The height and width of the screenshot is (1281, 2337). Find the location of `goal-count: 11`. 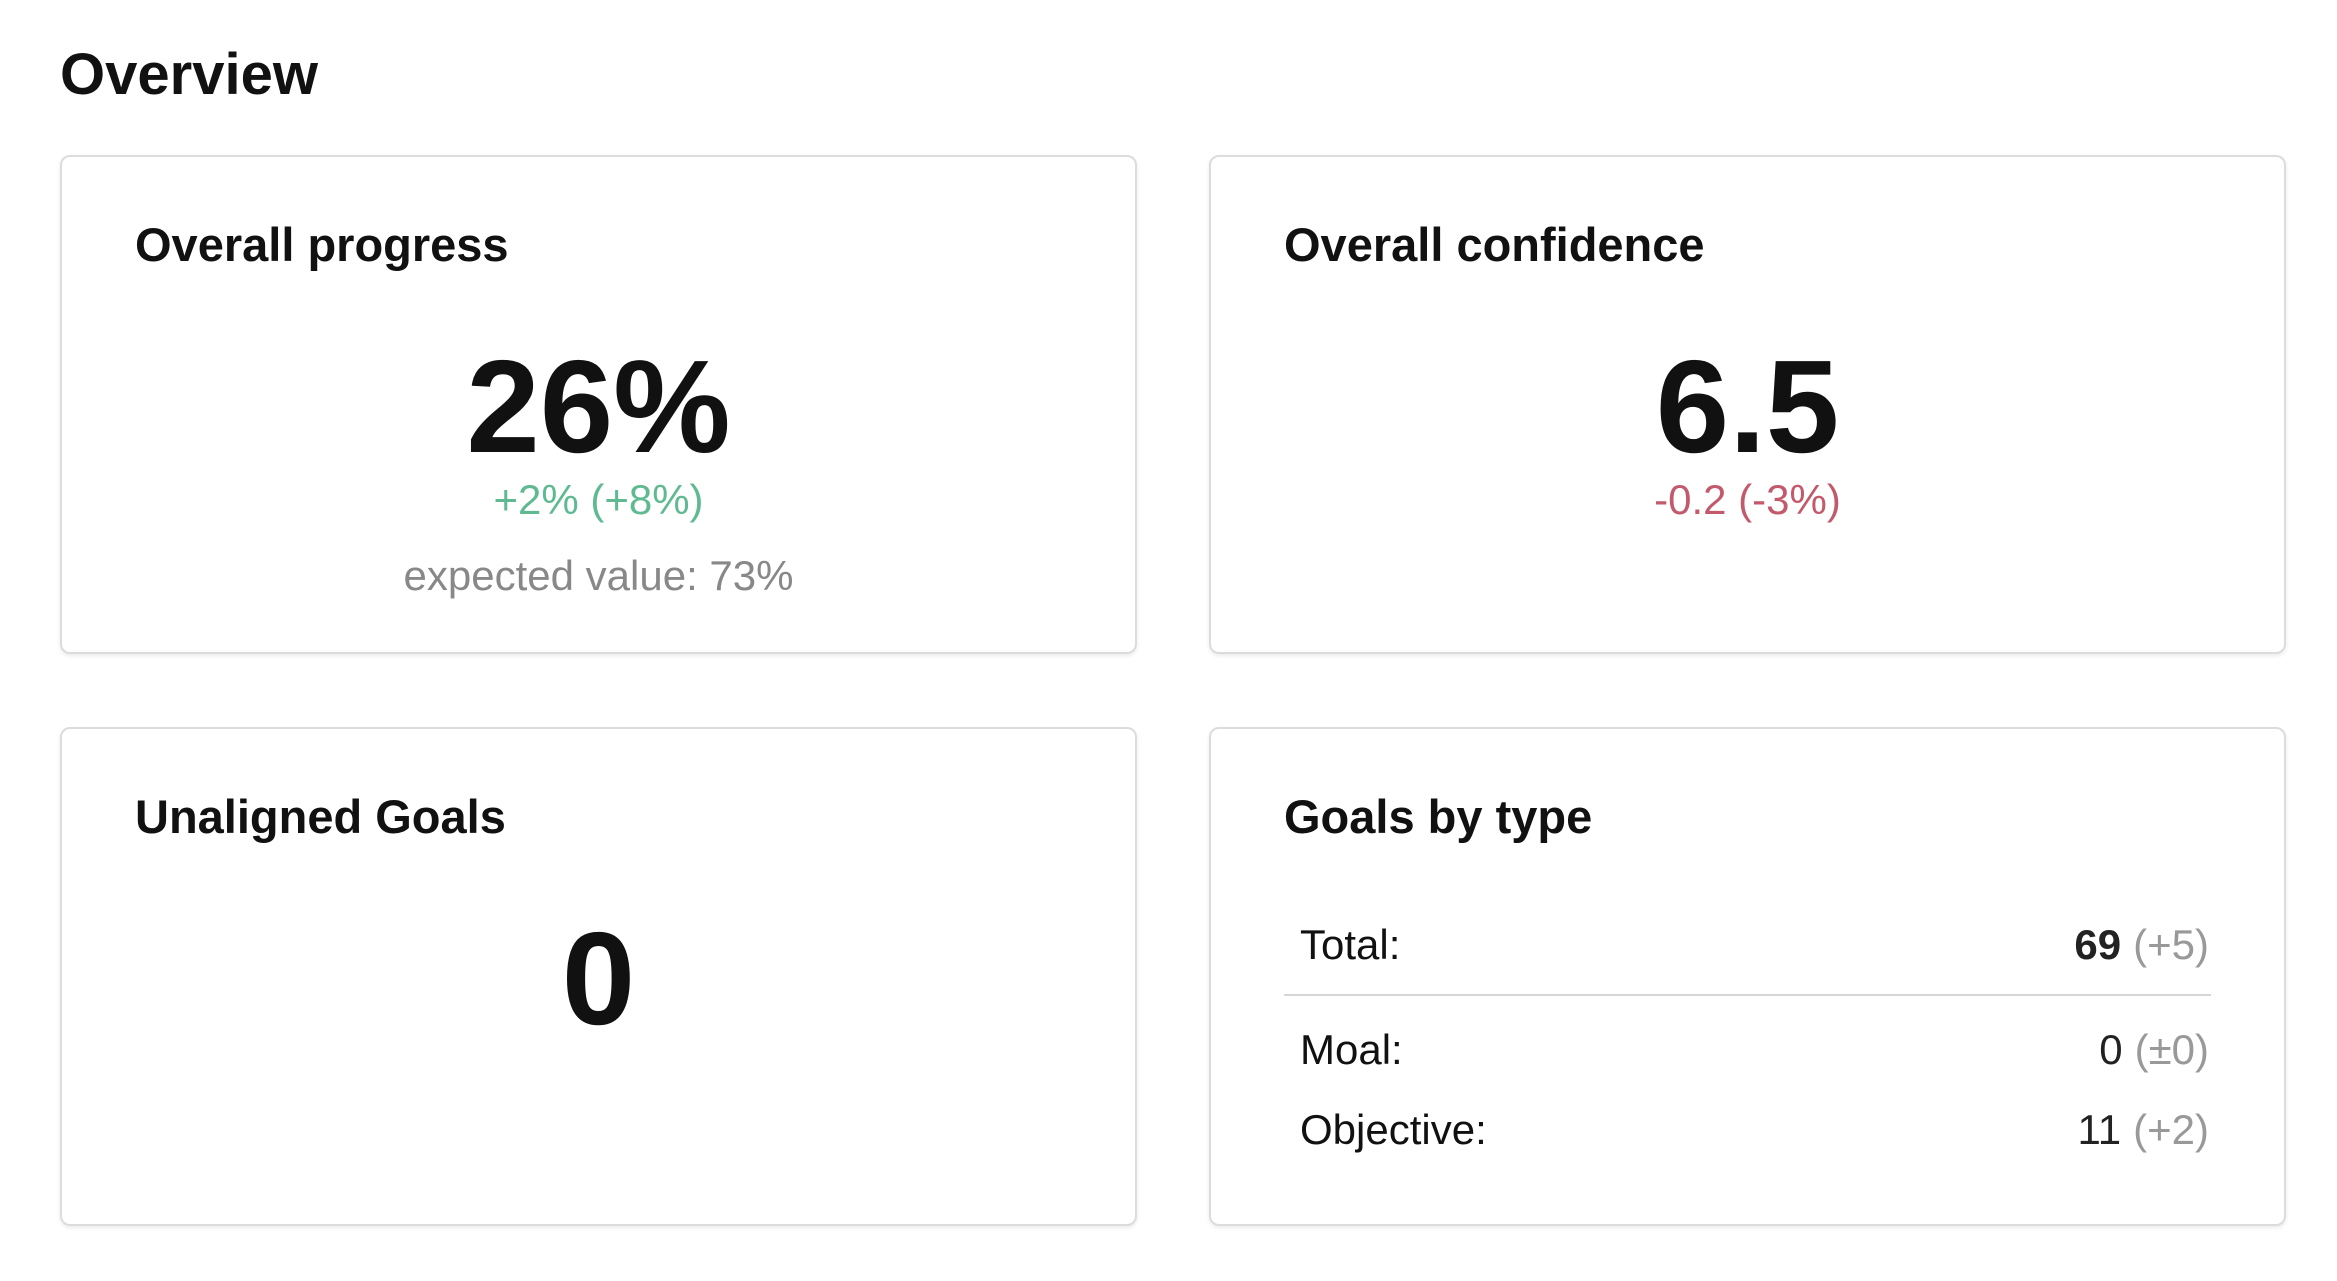

goal-count: 11 is located at coordinates (2099, 1129).